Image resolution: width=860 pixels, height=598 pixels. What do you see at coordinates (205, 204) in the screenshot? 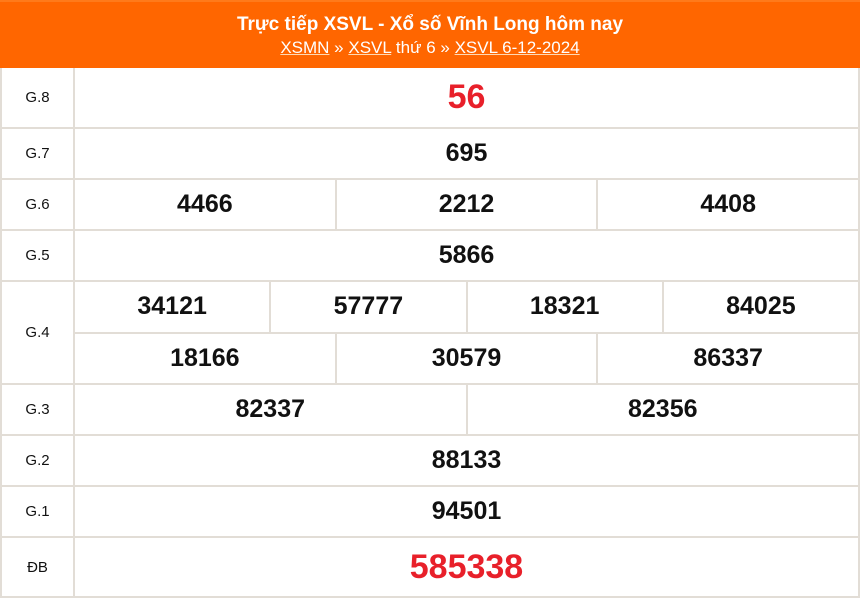
I see `prize-number: 4466` at bounding box center [205, 204].